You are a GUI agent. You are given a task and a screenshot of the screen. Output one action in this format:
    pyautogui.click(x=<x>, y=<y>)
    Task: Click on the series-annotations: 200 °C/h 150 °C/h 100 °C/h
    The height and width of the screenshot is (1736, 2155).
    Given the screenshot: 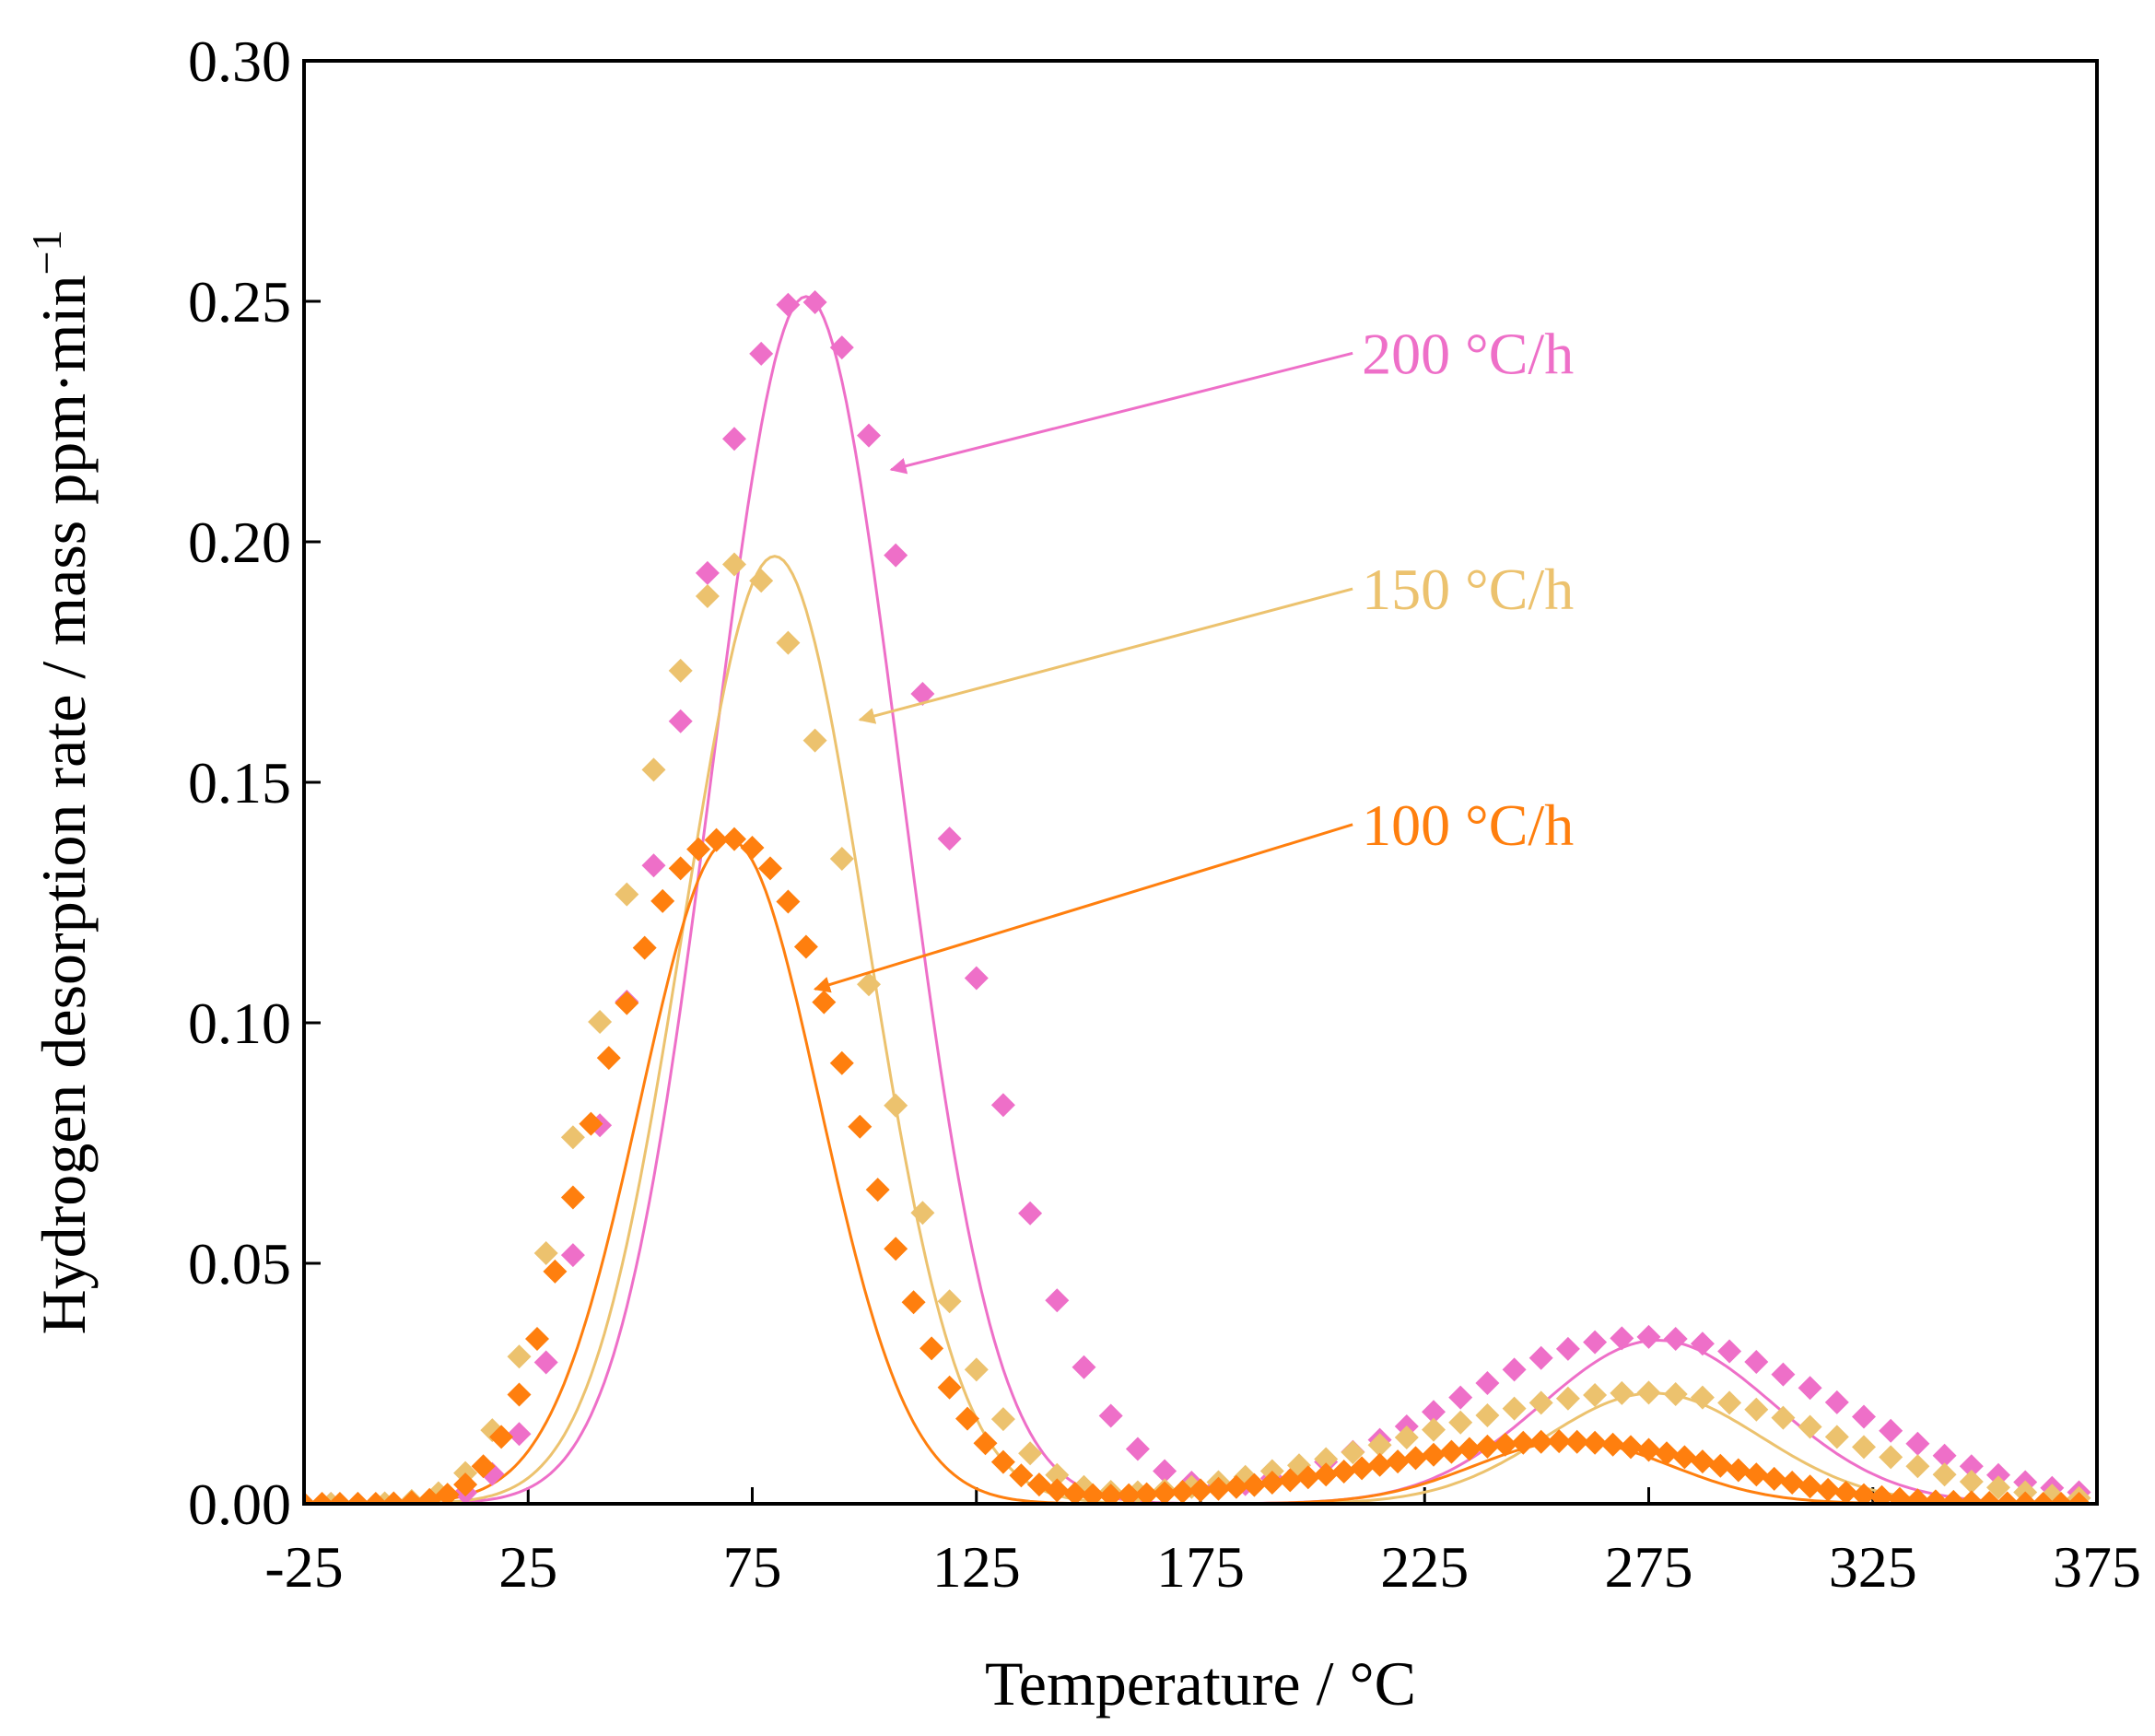 What is the action you would take?
    pyautogui.click(x=1193, y=657)
    